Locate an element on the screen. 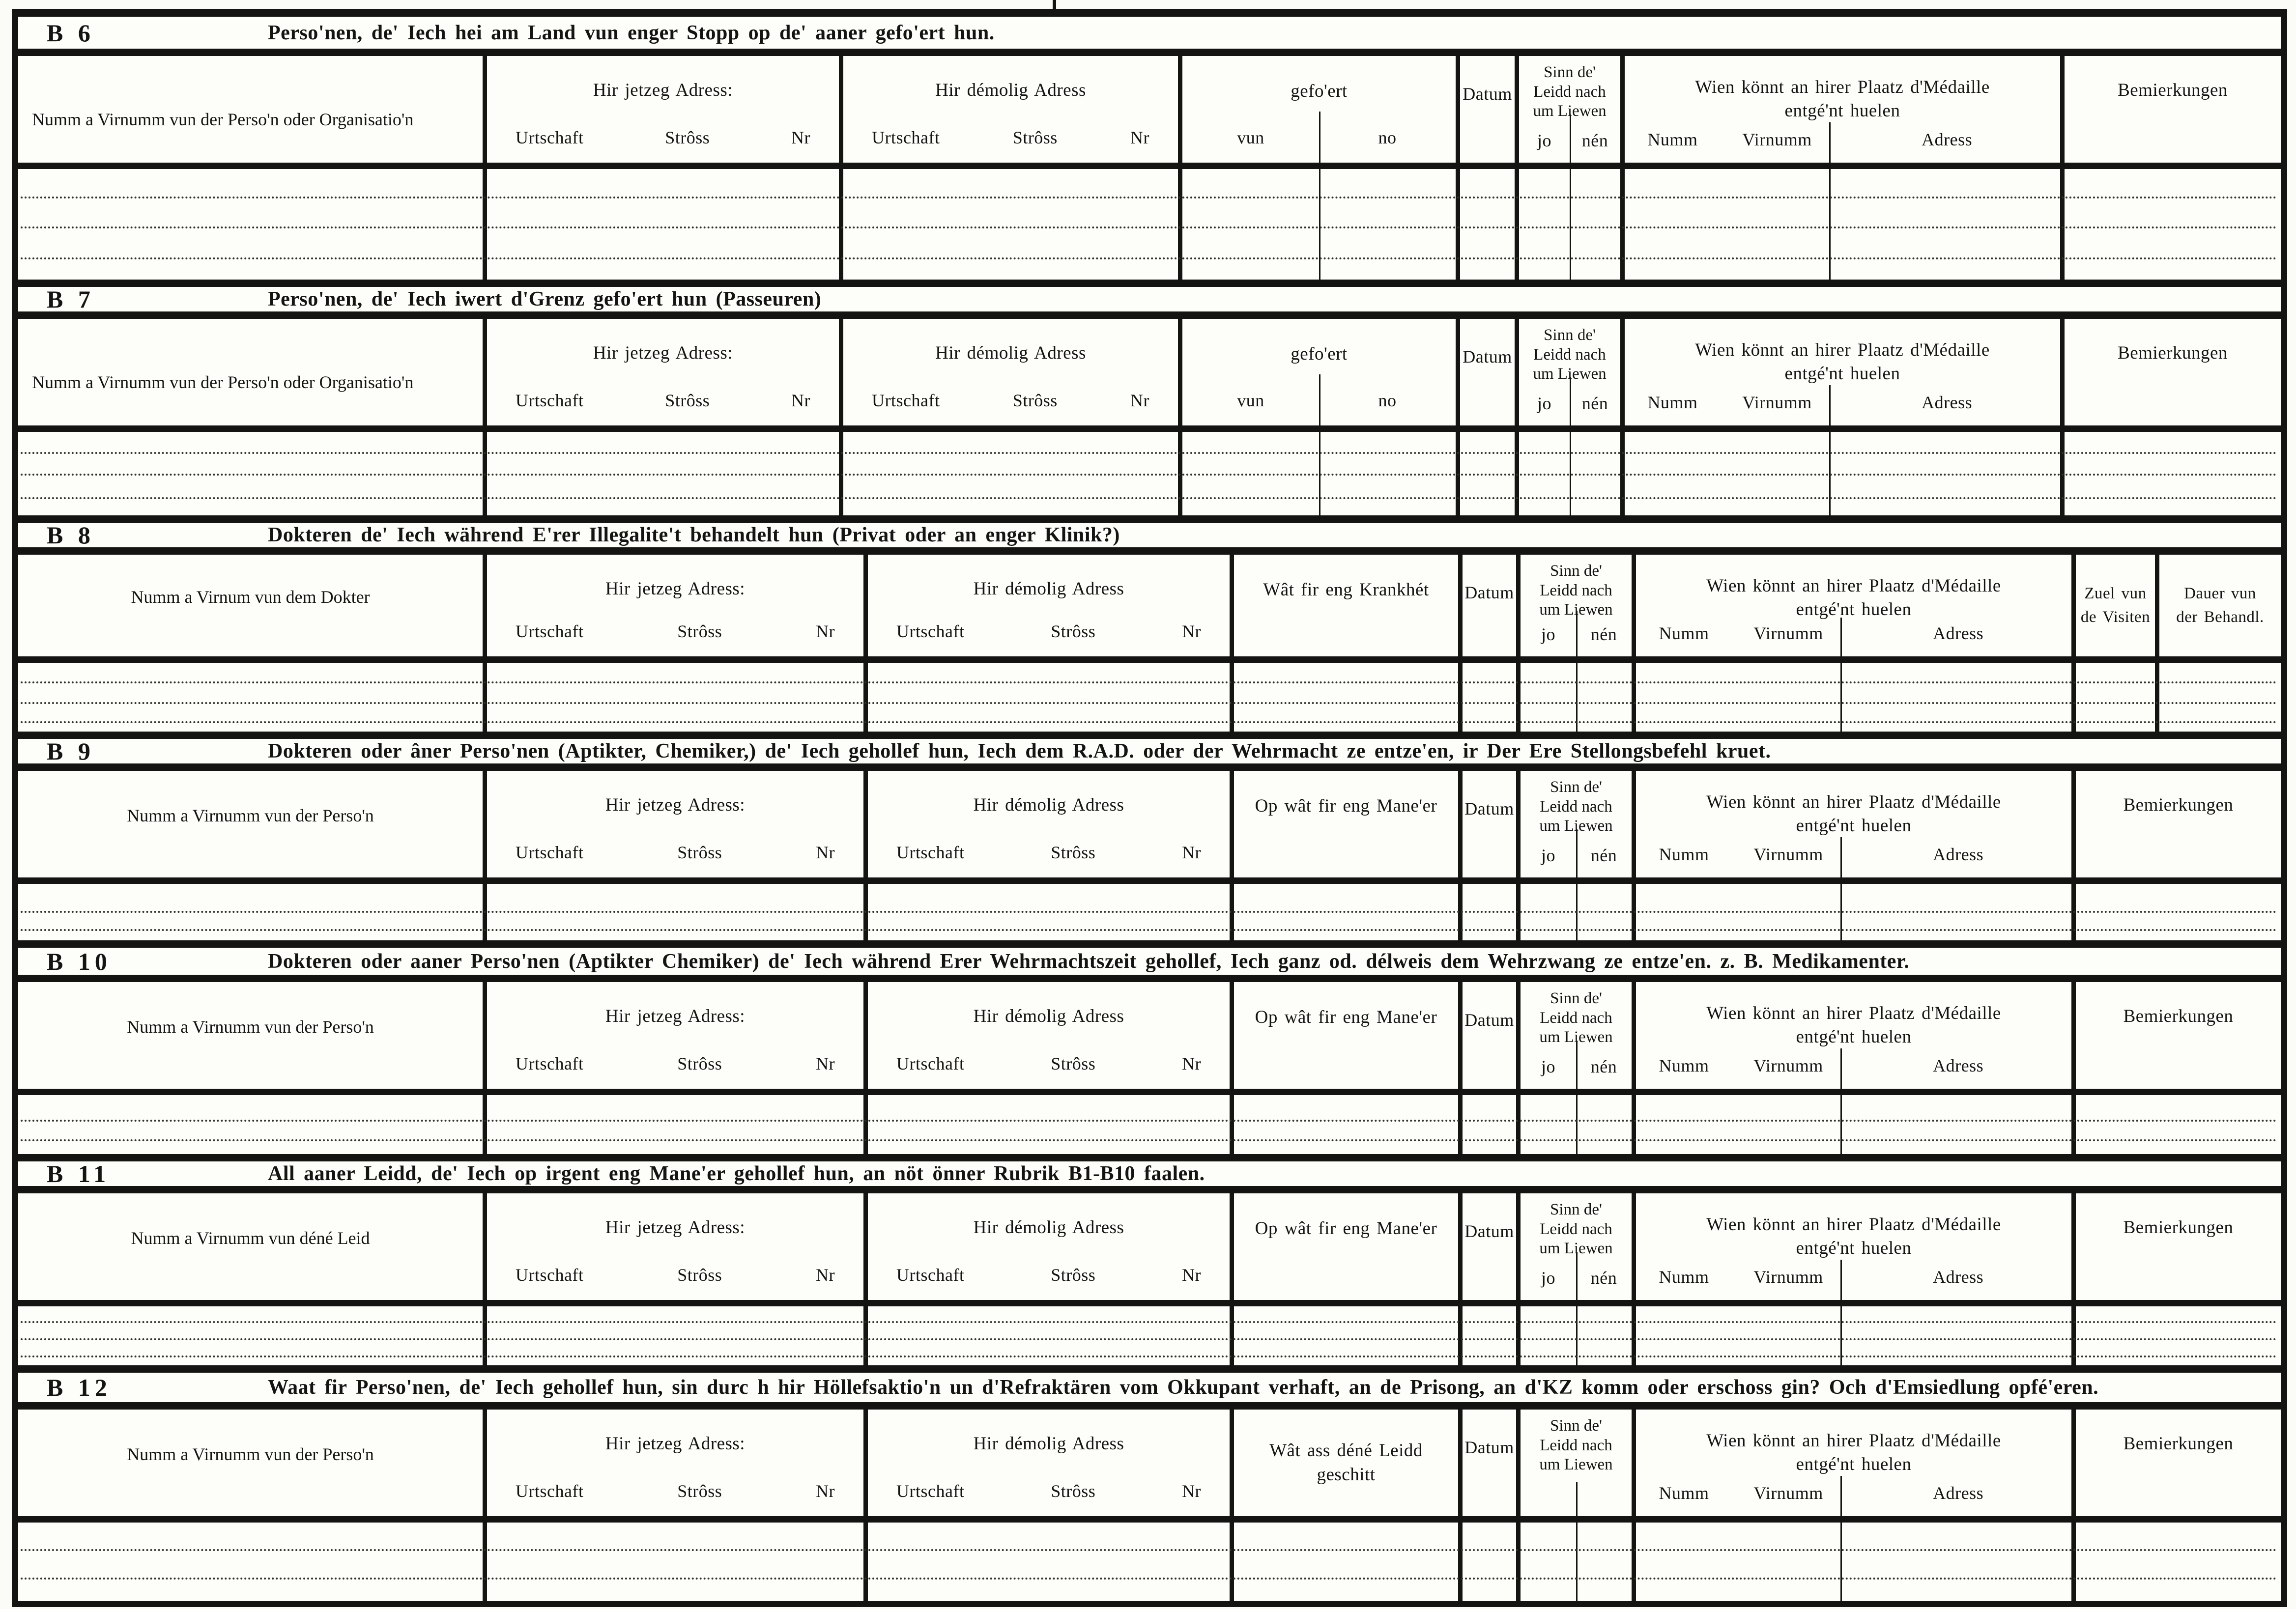 The height and width of the screenshot is (1609, 2296). middle-column-label: Op wât fir eng Mane'er is located at coordinates (1346, 806).